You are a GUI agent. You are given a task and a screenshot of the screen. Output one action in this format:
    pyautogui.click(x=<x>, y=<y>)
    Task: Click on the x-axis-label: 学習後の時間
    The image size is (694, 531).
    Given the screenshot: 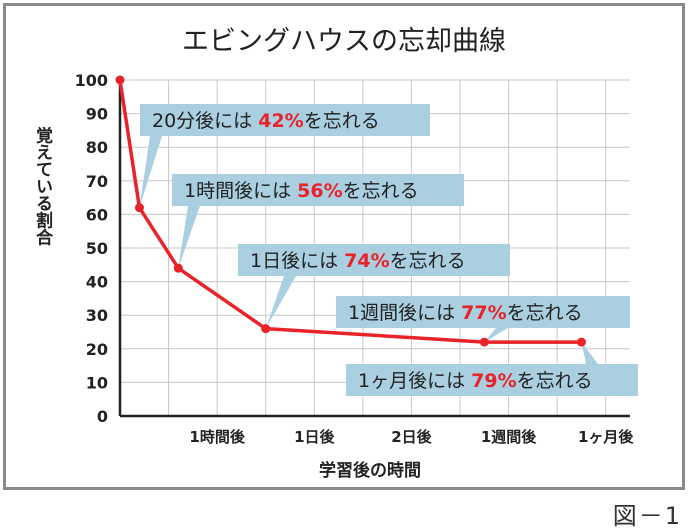 What is the action you would take?
    pyautogui.click(x=370, y=470)
    